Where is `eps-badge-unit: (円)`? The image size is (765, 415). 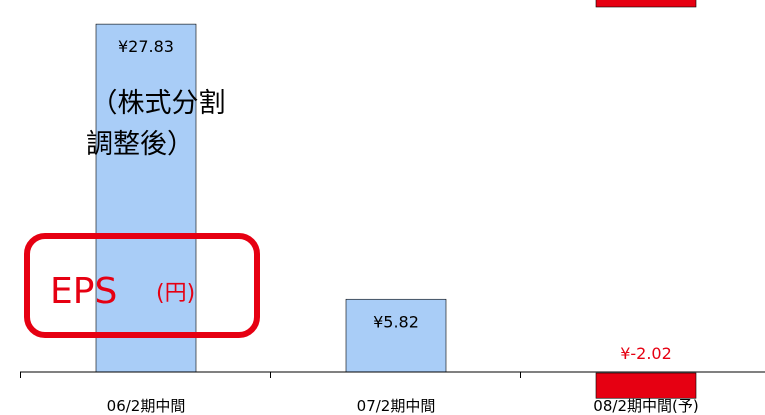 eps-badge-unit: (円) is located at coordinates (175, 293).